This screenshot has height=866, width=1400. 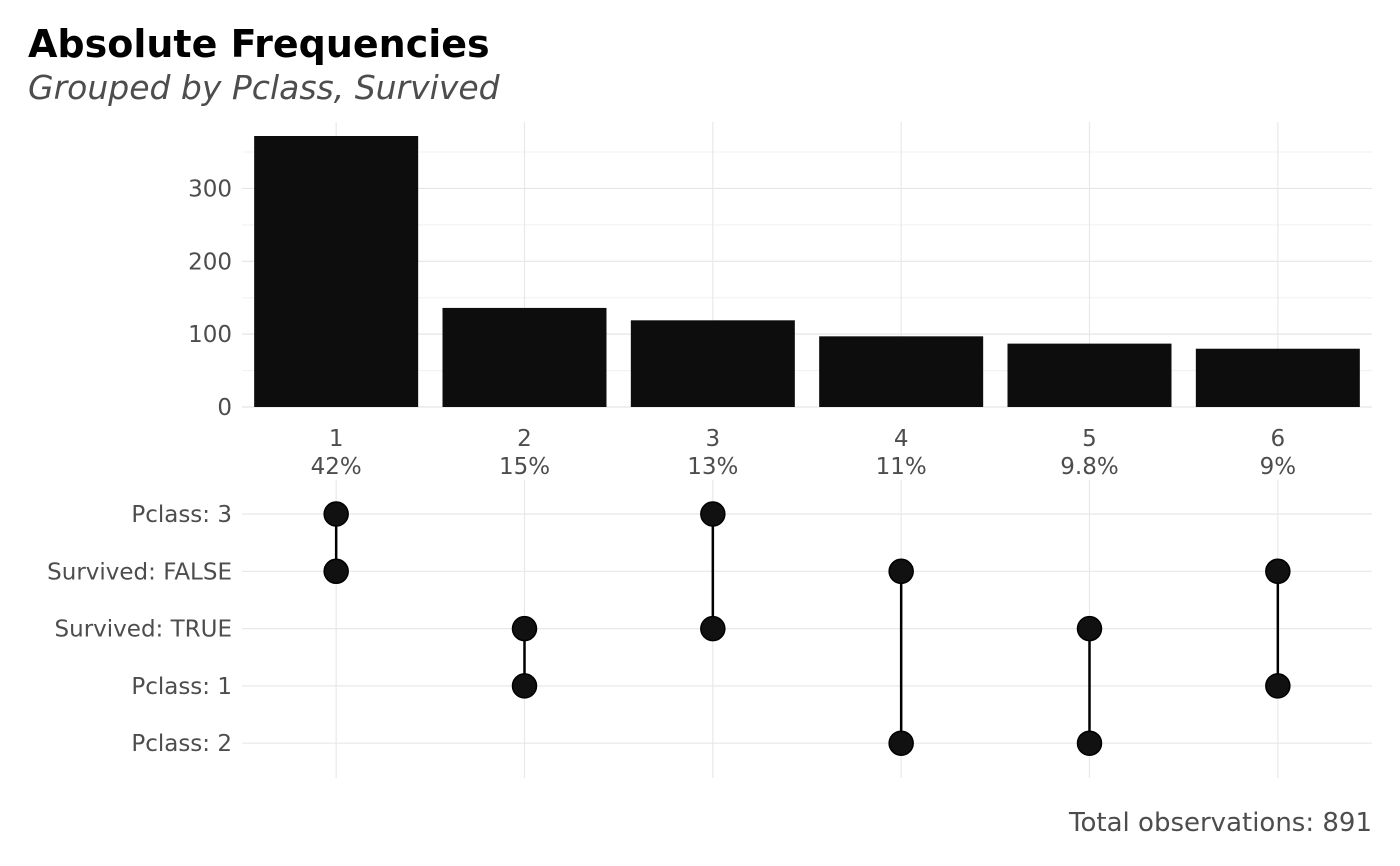 I want to click on x-tick-label: 2, so click(x=524, y=439).